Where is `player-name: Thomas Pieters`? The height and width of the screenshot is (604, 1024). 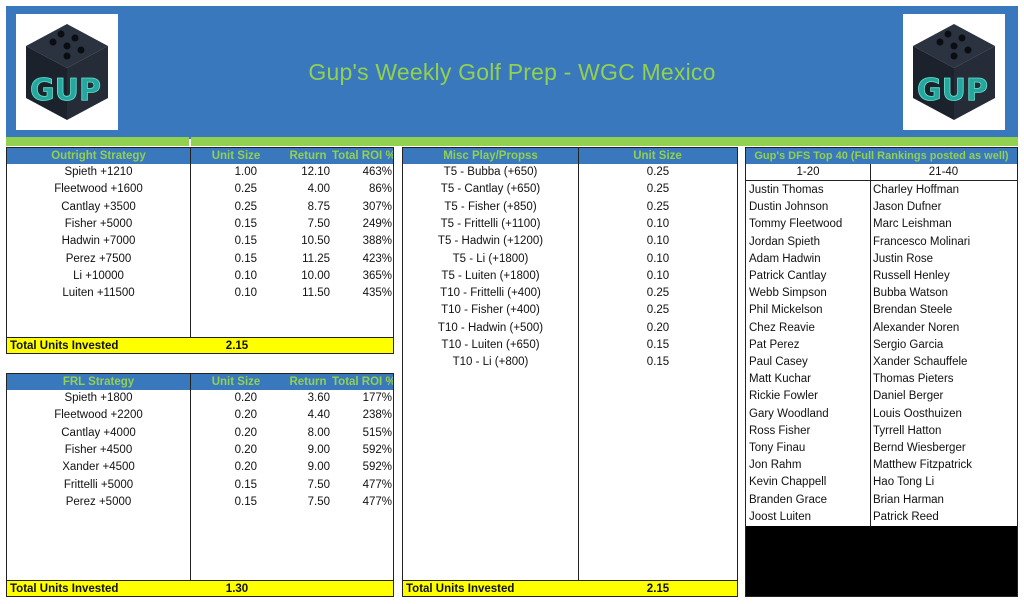
player-name: Thomas Pieters is located at coordinates (913, 379).